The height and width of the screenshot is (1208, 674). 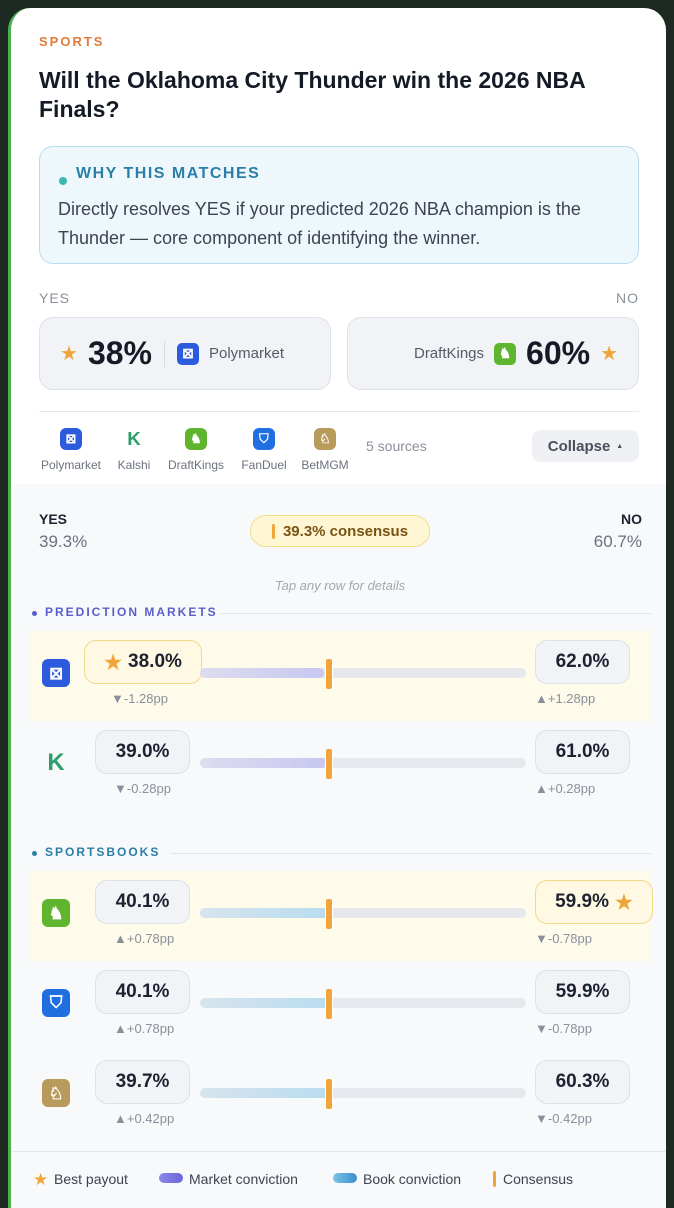 I want to click on best-yes: ★ 38% ⊠ Polymarket, so click(x=185, y=353).